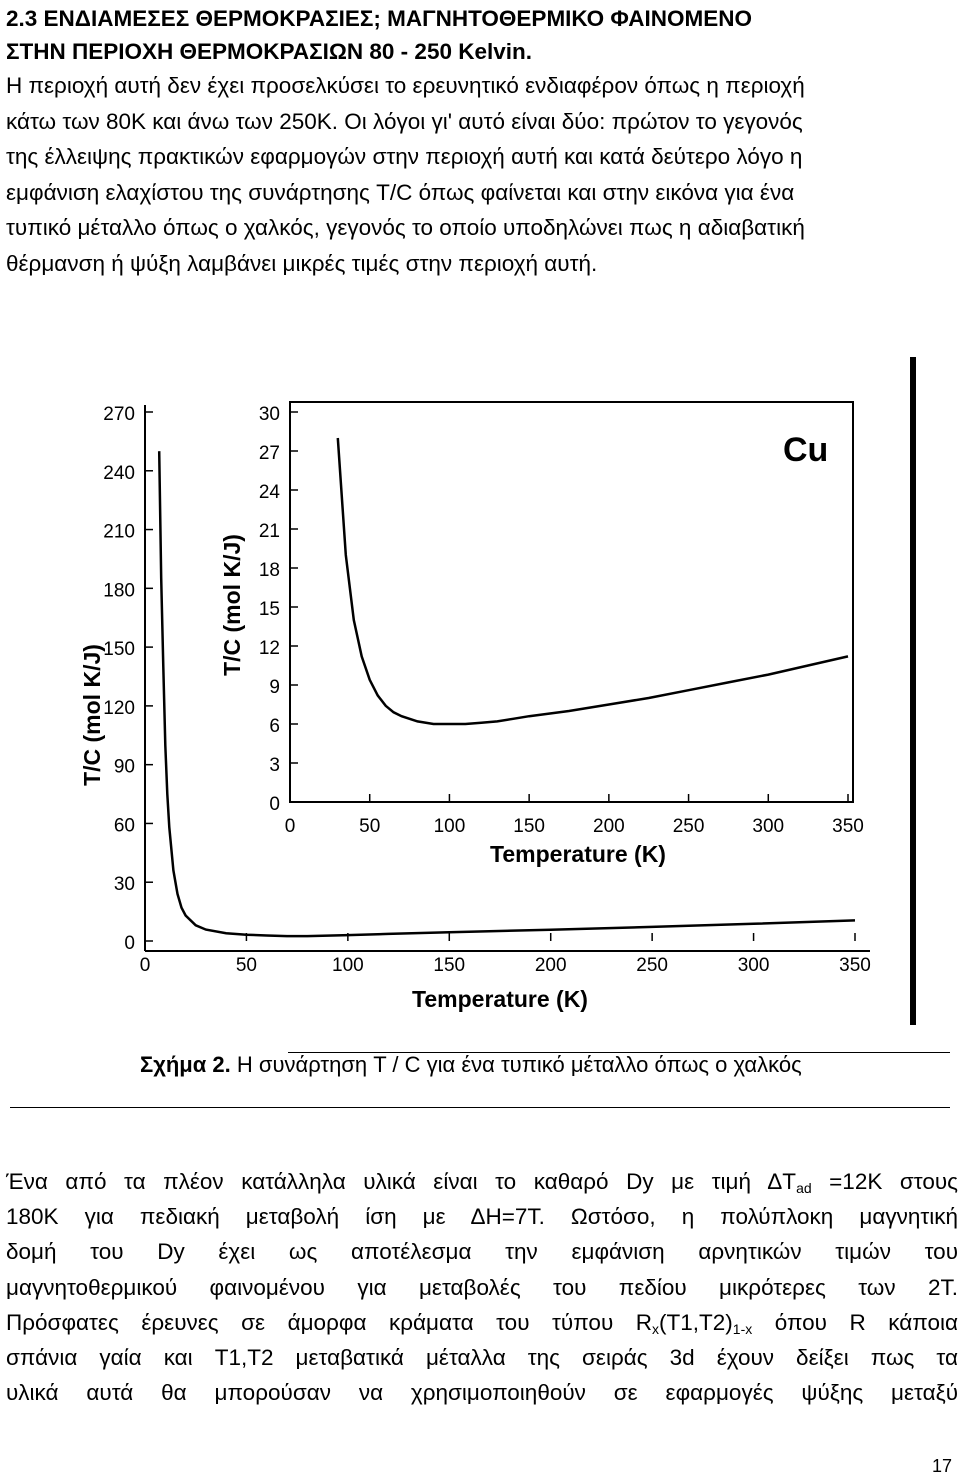 The image size is (960, 1482). What do you see at coordinates (274, 726) in the screenshot?
I see `y-tick-label: 6` at bounding box center [274, 726].